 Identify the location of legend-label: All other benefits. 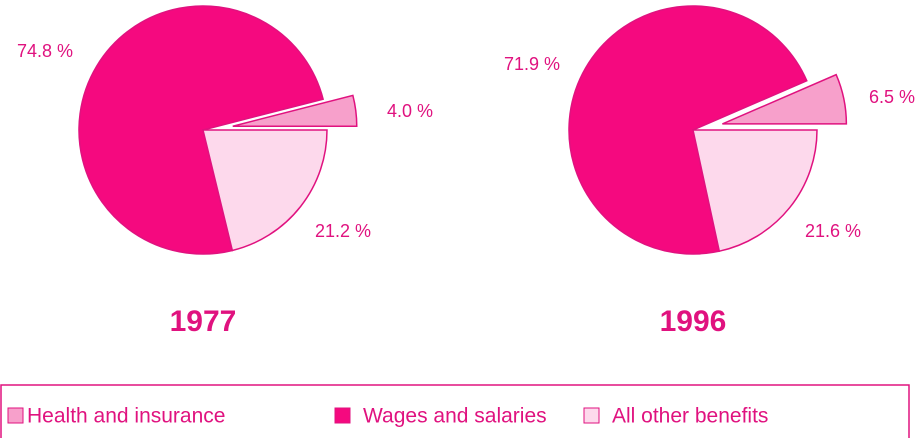
(690, 416).